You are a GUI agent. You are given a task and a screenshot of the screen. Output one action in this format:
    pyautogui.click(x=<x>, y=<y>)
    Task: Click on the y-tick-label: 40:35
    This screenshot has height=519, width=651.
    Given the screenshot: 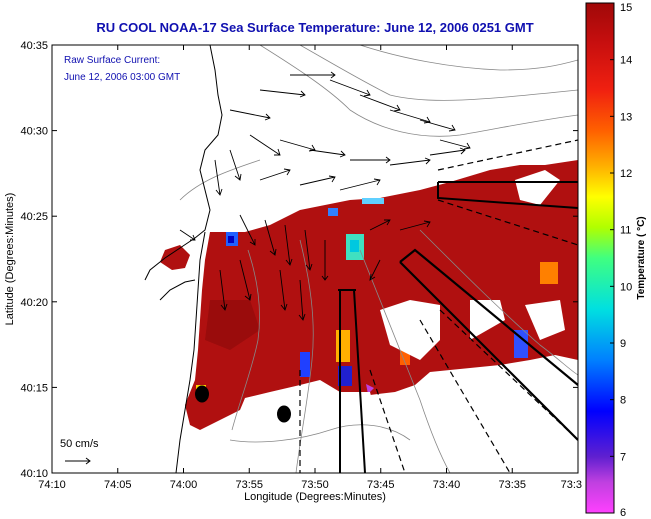 What is the action you would take?
    pyautogui.click(x=34, y=46)
    